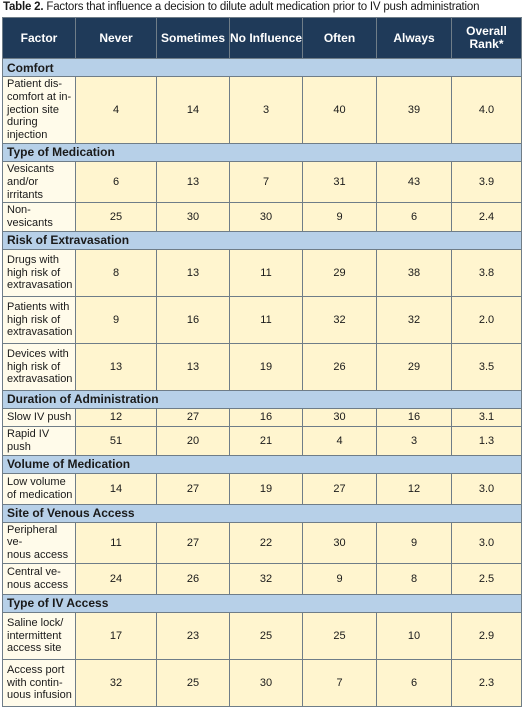 This screenshot has width=526, height=711. I want to click on value-cell: 4, so click(339, 440).